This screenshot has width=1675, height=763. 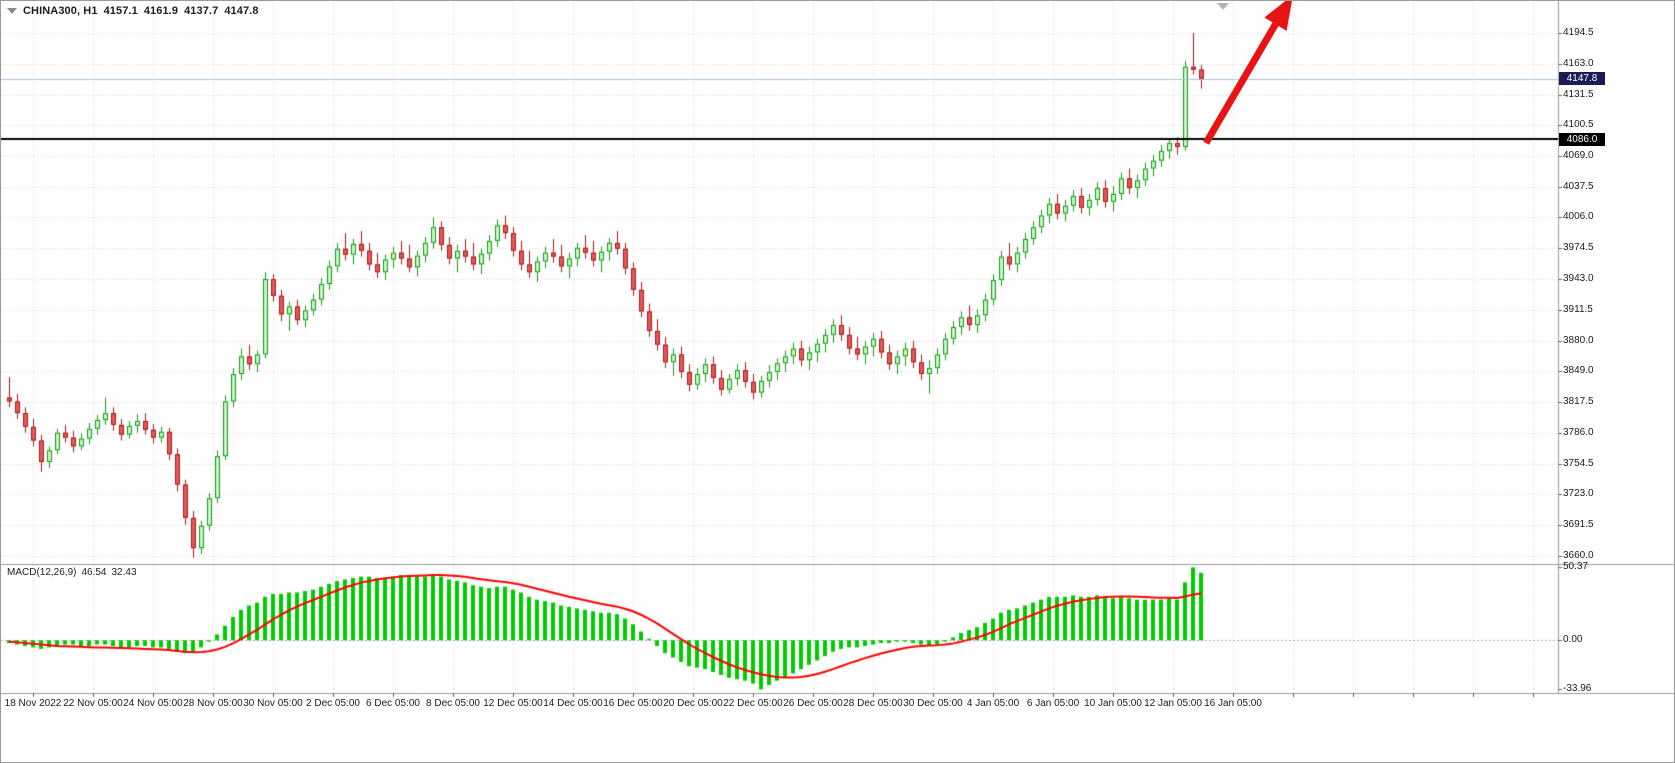 What do you see at coordinates (1578, 217) in the screenshot?
I see `price-axis-label: 4006.0` at bounding box center [1578, 217].